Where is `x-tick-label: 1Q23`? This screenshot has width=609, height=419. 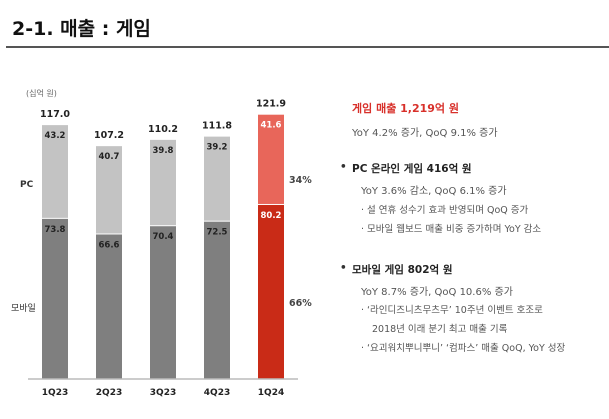 x-tick-label: 1Q23 is located at coordinates (55, 393).